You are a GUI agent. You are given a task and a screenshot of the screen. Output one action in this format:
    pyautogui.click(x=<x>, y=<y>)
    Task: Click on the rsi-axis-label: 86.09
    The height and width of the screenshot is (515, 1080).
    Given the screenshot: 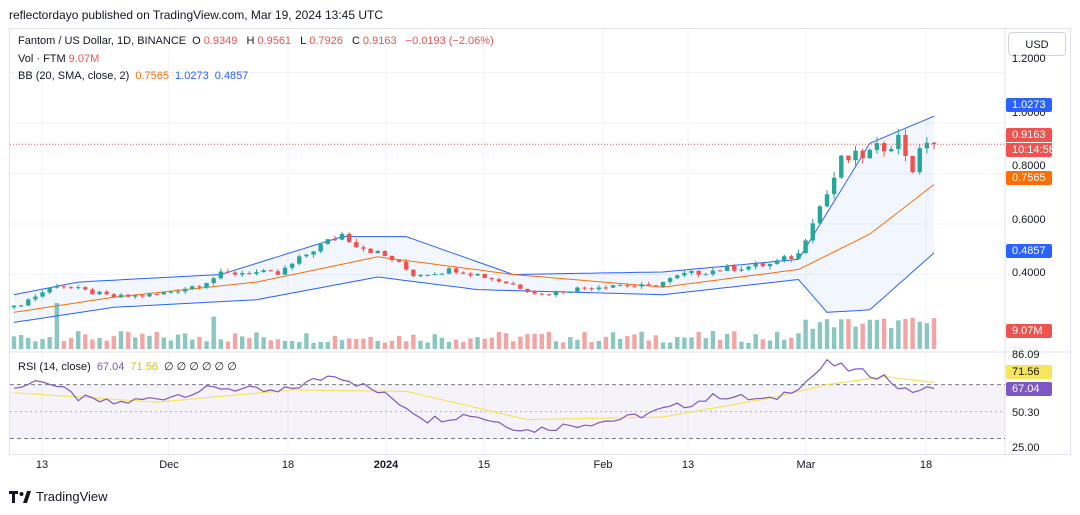 What is the action you would take?
    pyautogui.click(x=1026, y=355)
    